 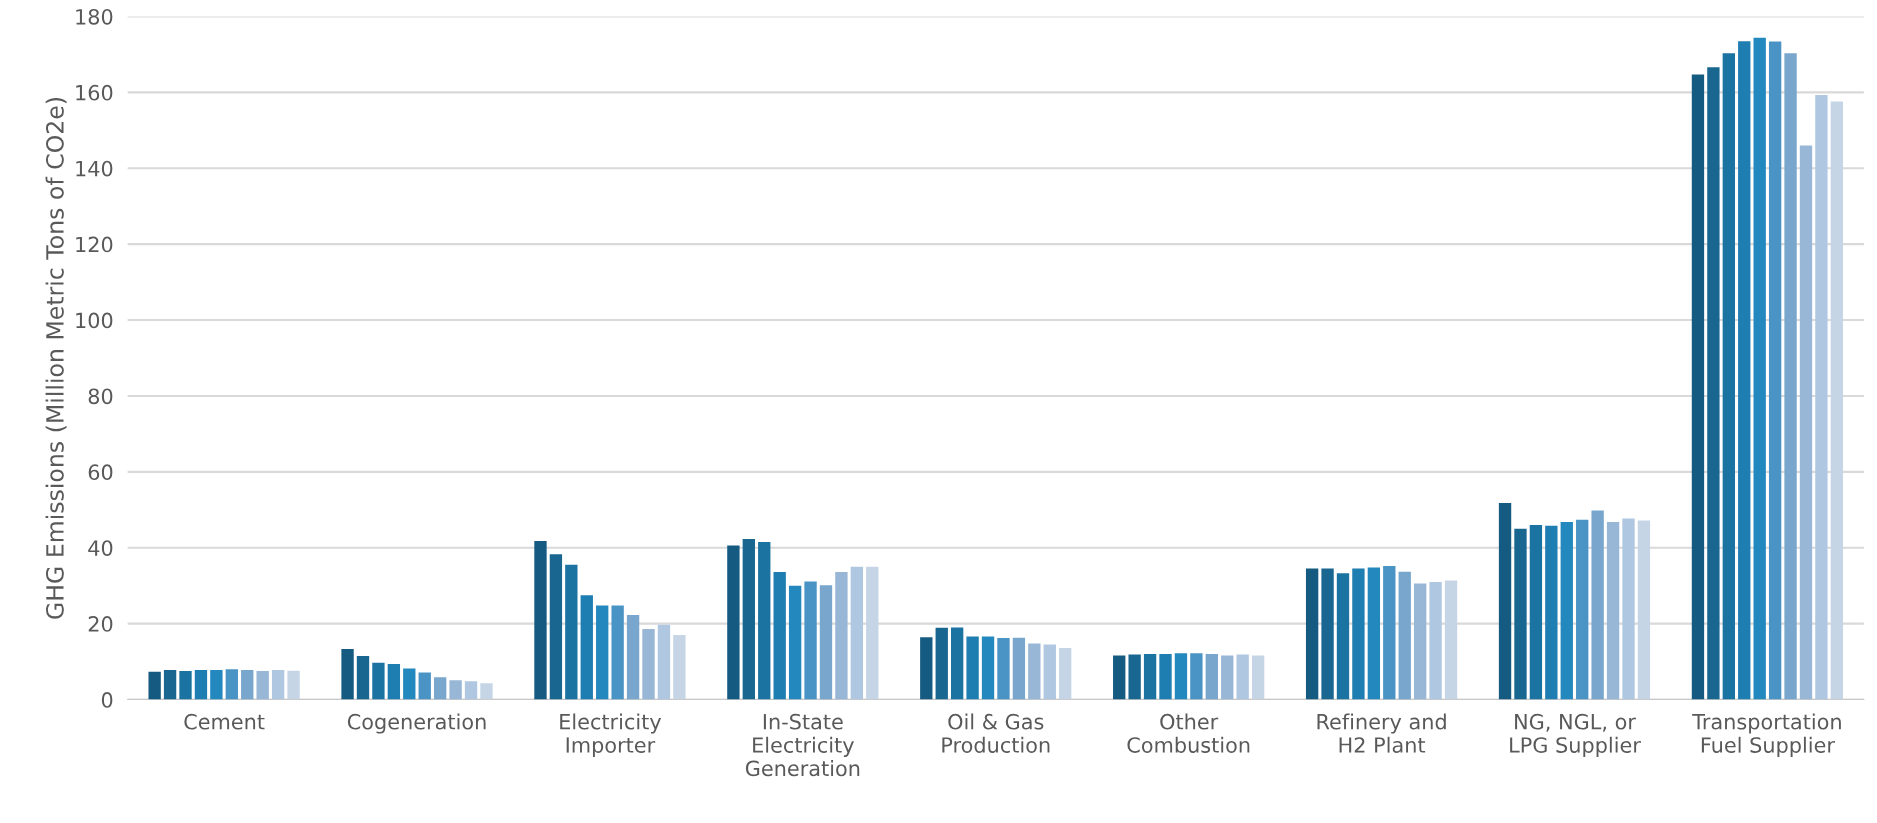 I want to click on x-tick-label: Transportation Fuel Supplier, so click(x=1766, y=735).